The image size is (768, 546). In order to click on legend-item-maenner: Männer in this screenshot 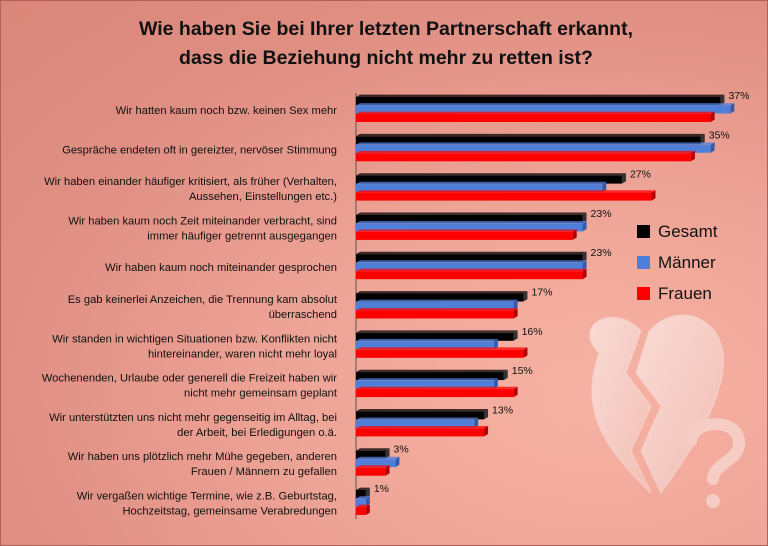, I will do `click(677, 262)`.